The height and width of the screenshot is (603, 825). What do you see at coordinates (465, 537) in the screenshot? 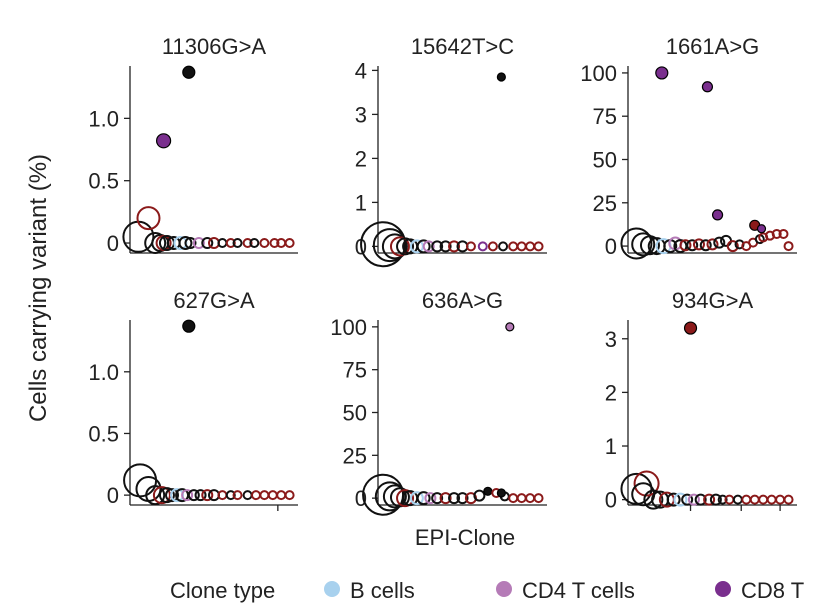
I see `x-axis-label: EPI-Clone` at bounding box center [465, 537].